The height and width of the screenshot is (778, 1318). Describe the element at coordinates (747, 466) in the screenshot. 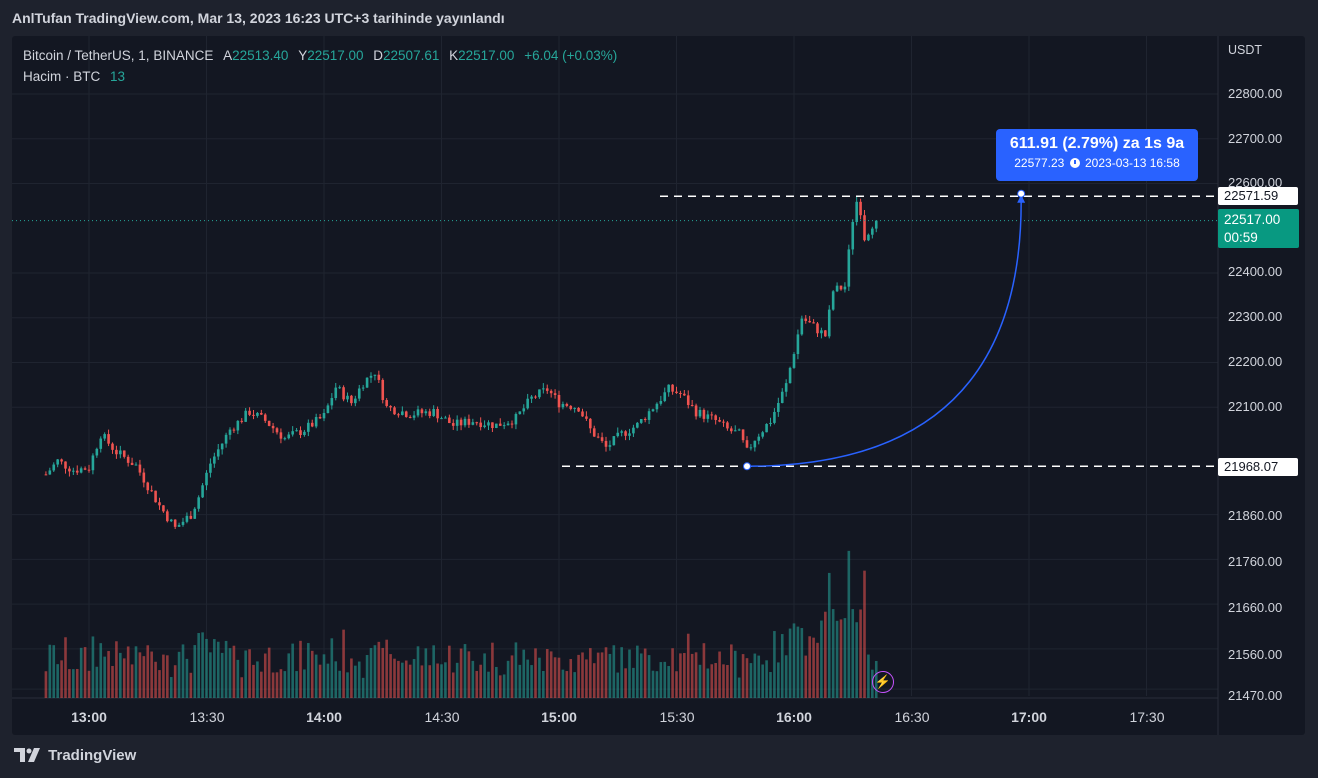

I see `measure-start-point` at that location.